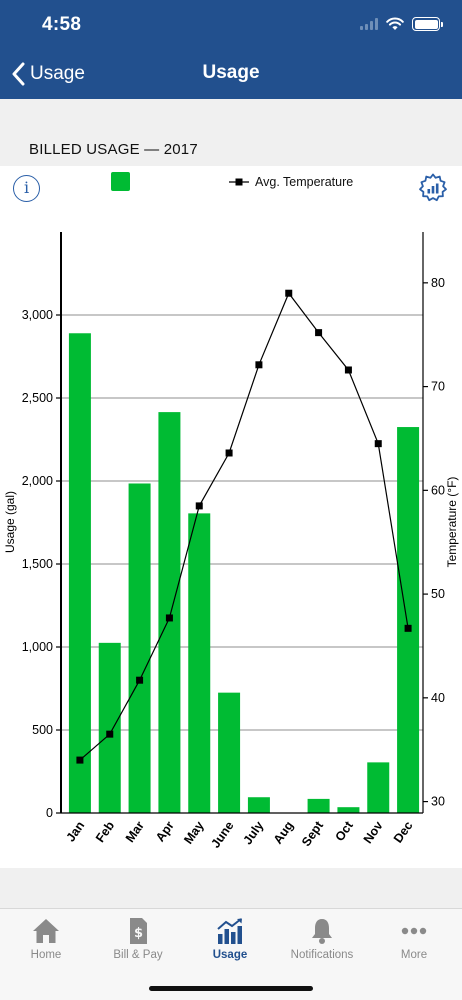 Image resolution: width=462 pixels, height=1000 pixels. I want to click on x-axis-tick-label: Nov, so click(373, 832).